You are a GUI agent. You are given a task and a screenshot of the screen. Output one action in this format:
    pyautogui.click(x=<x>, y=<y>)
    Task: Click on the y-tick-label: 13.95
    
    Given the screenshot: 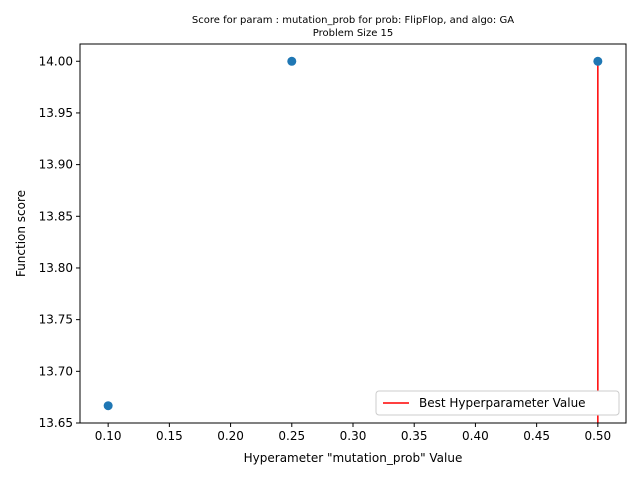 What is the action you would take?
    pyautogui.click(x=56, y=113)
    